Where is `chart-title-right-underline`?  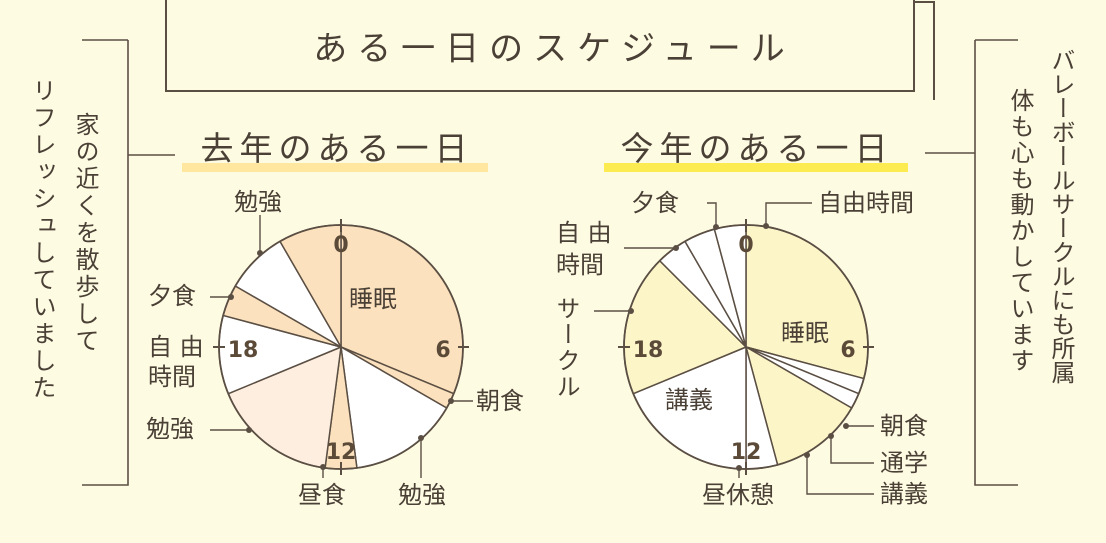
chart-title-right-underline is located at coordinates (756, 167).